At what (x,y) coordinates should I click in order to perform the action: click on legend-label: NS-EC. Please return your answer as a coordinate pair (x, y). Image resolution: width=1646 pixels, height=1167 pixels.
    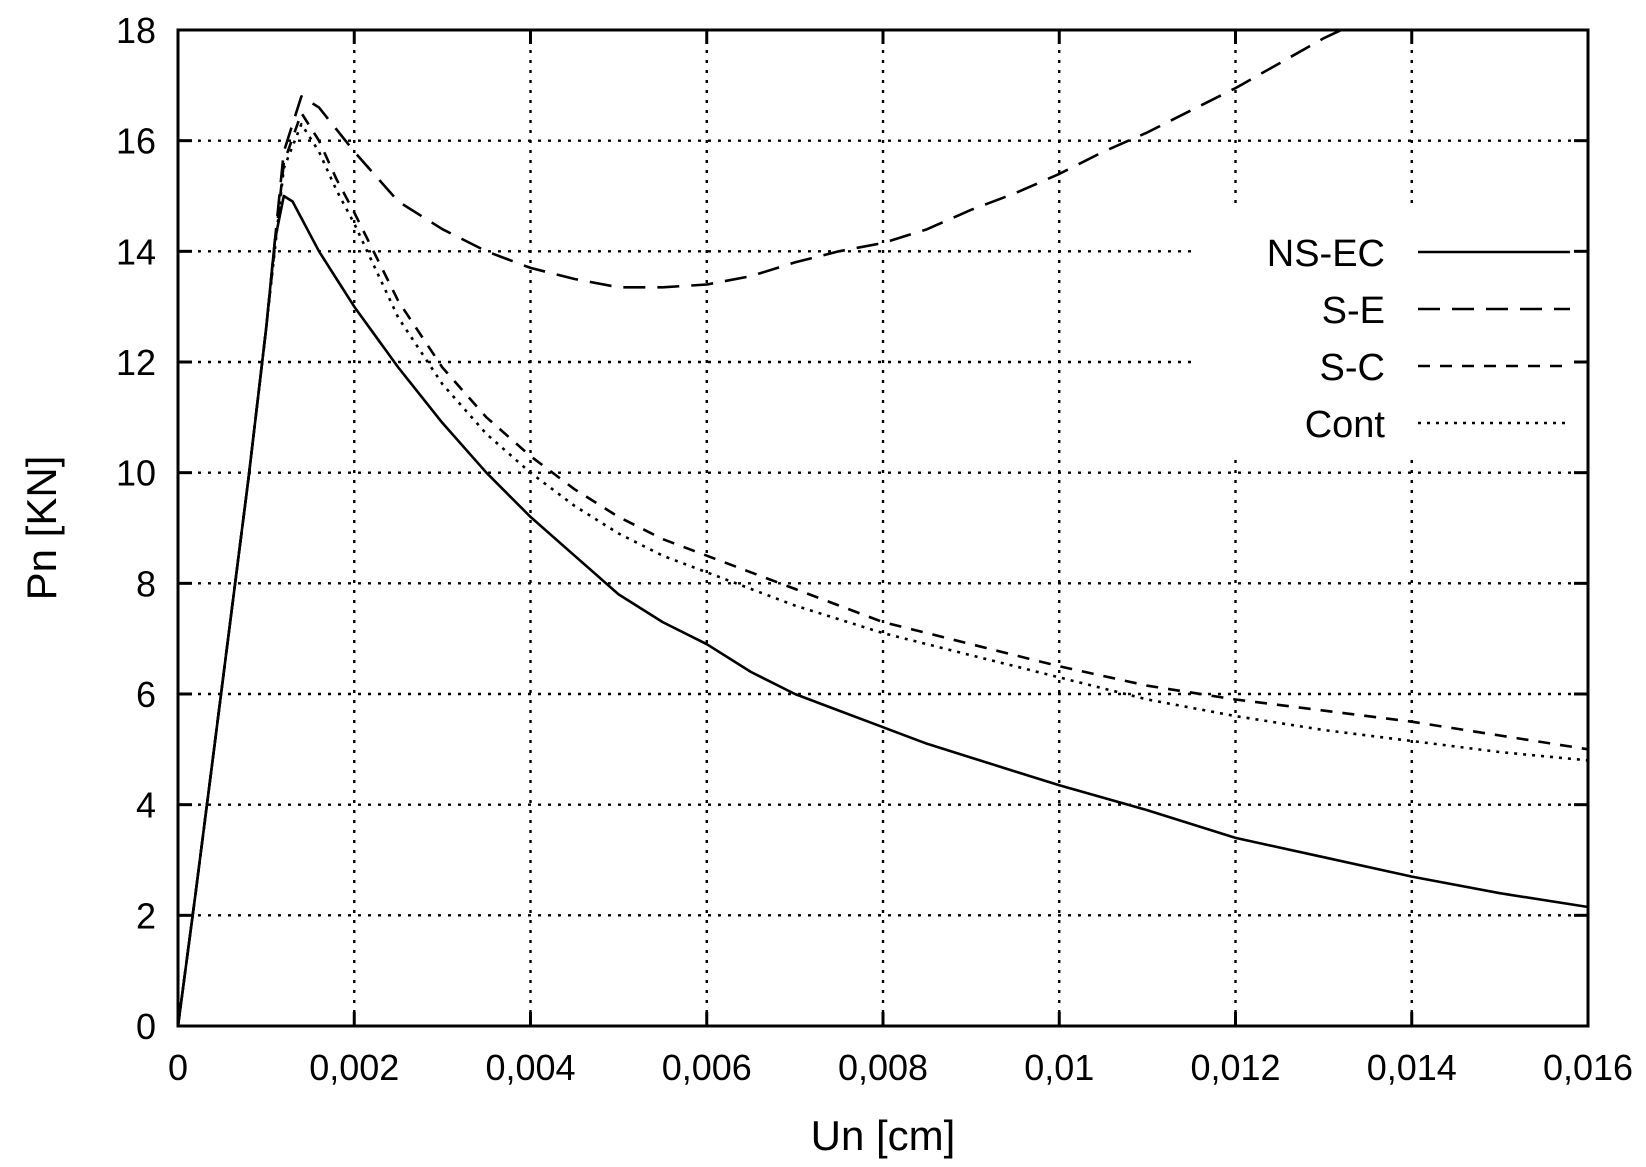
    Looking at the image, I should click on (1326, 254).